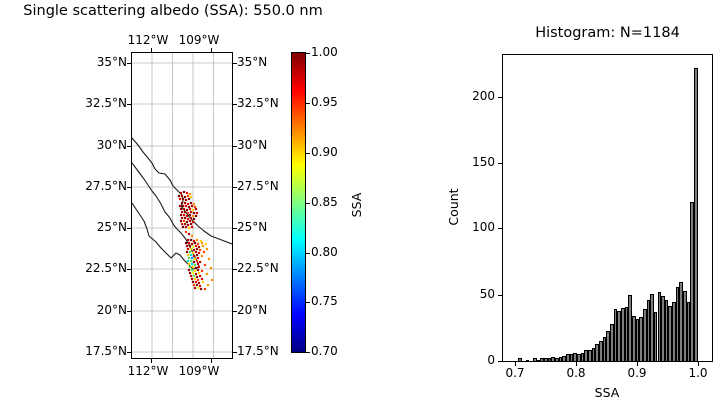 This screenshot has width=717, height=414. I want to click on lat-tick-label: 20°N, so click(111, 310).